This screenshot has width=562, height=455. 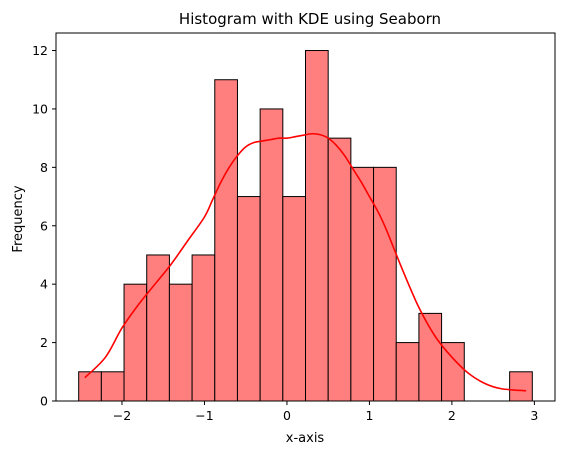 I want to click on y-tick-label: 10, so click(x=40, y=108).